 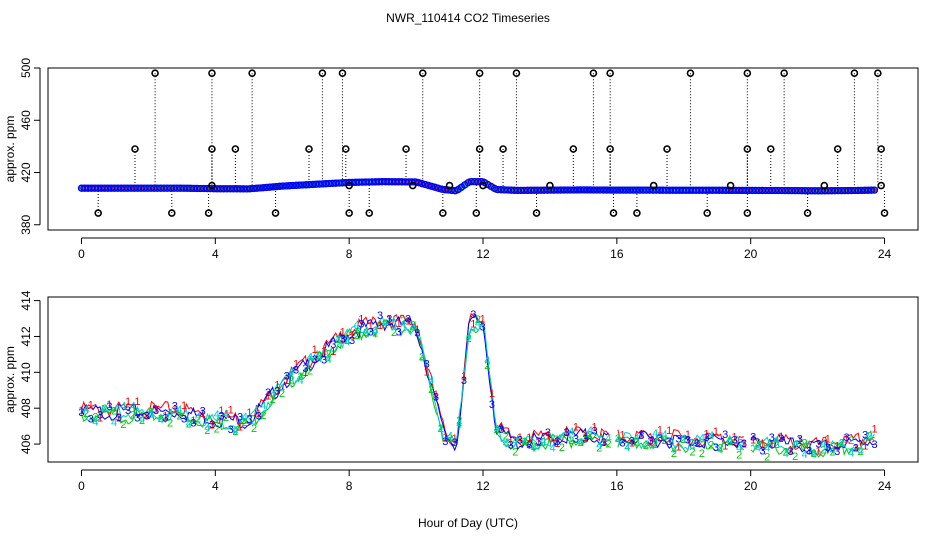 I want to click on x-tick-label: 16, so click(x=617, y=254).